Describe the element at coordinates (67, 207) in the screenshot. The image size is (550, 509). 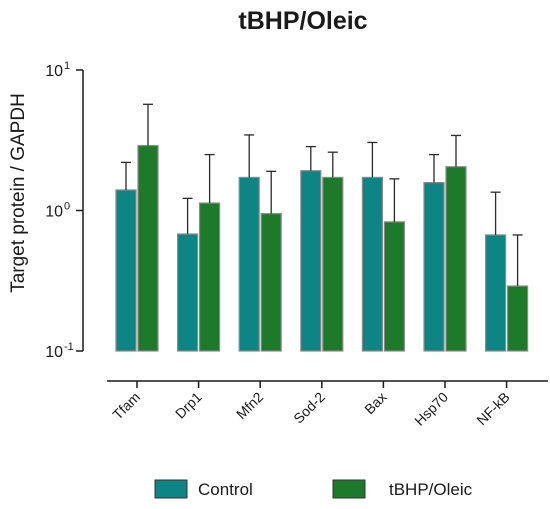
I see `y-tick-exponent: 0` at that location.